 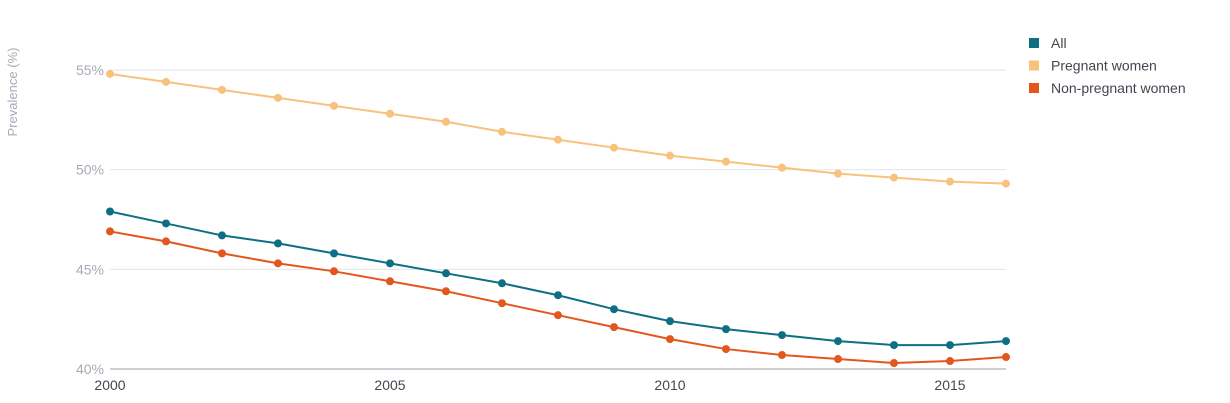 I want to click on legend-label: All, so click(x=1059, y=43).